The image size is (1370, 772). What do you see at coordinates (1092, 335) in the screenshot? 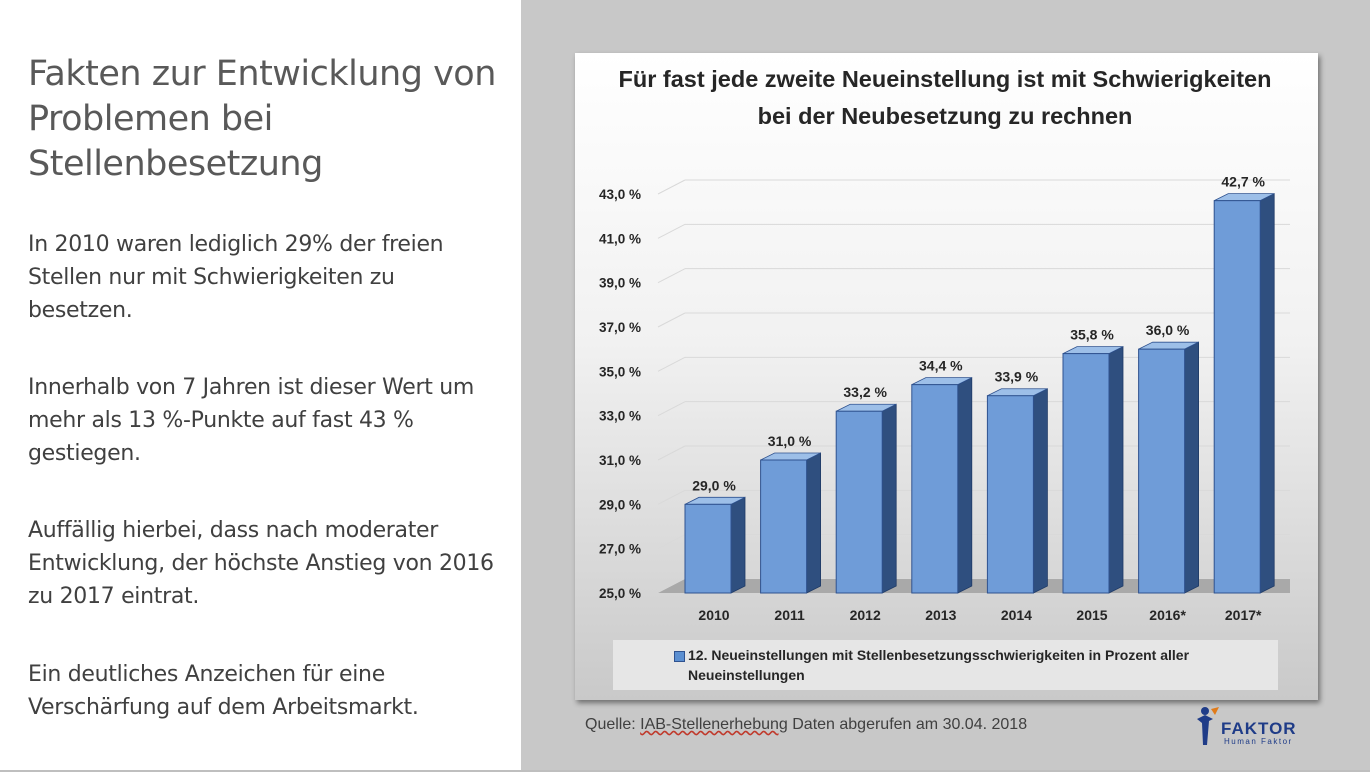
I see `data-label: 35,8 %` at bounding box center [1092, 335].